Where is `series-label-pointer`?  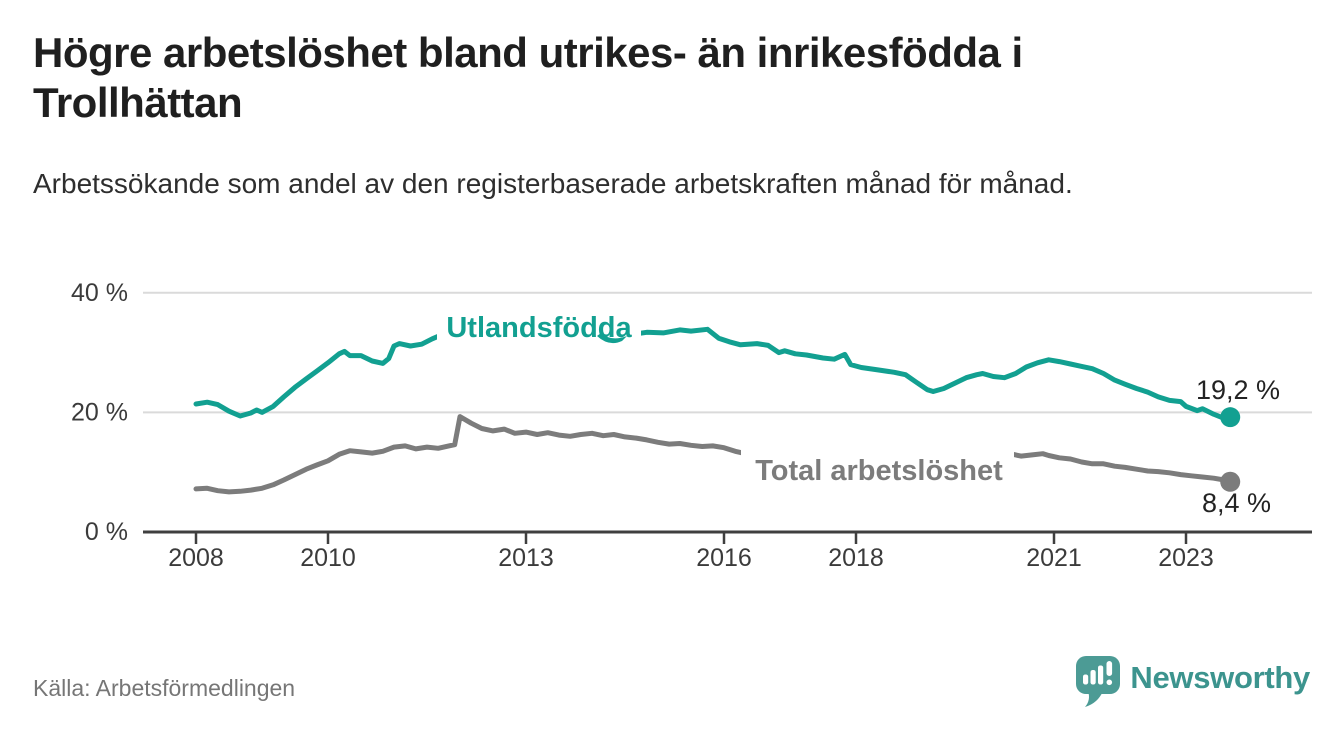 series-label-pointer is located at coordinates (612, 338).